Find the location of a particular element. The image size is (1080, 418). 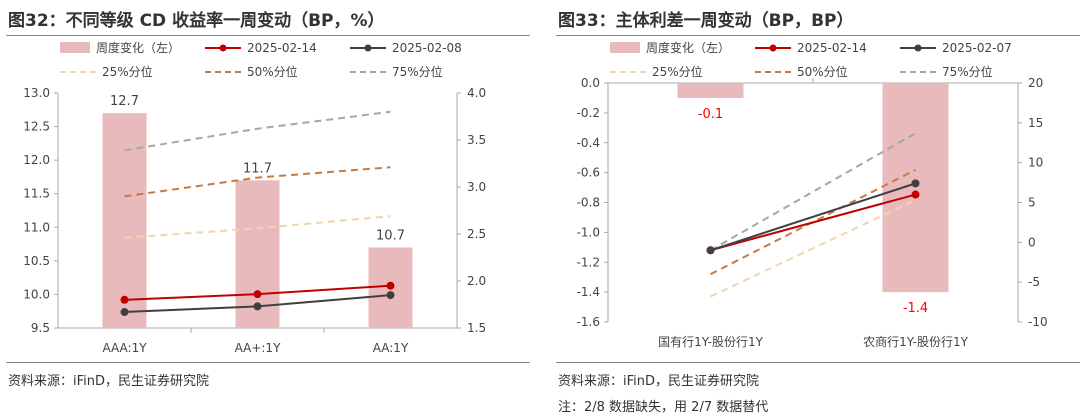

left-tick-label: 10.0 is located at coordinates (36, 294).